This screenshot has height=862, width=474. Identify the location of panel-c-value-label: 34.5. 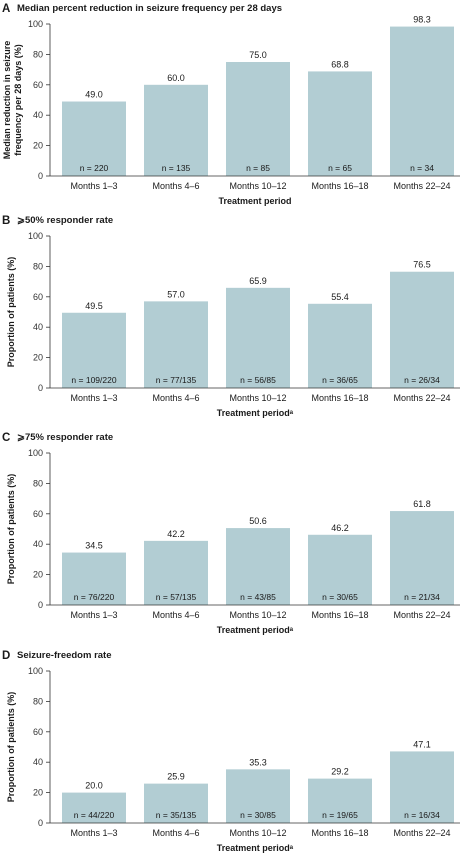
(94, 546).